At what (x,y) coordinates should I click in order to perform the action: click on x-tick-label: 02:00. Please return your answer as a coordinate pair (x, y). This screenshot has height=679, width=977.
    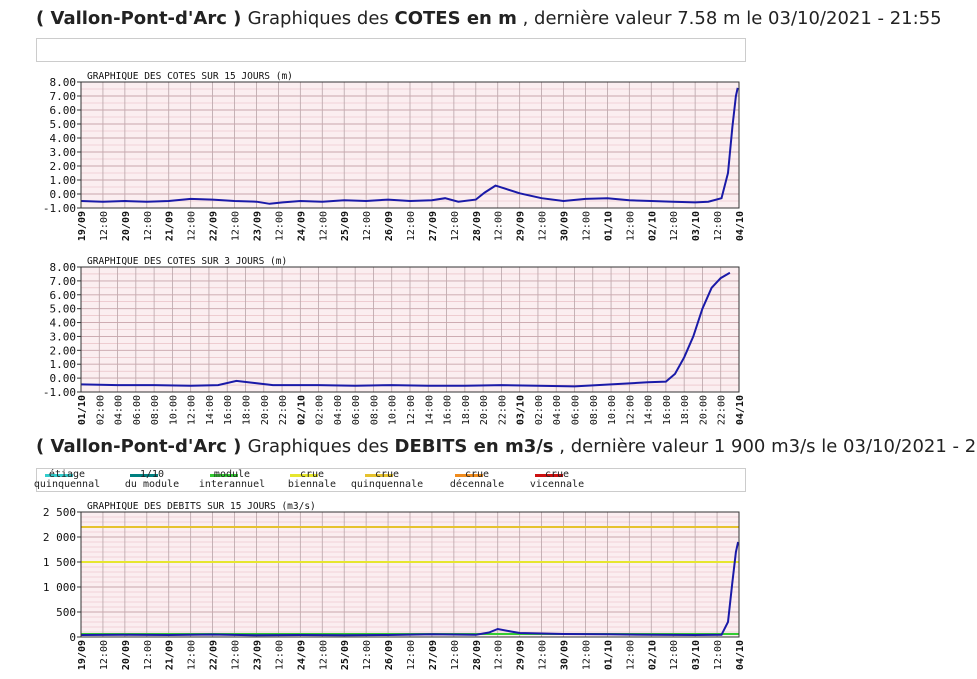
    Looking at the image, I should click on (539, 410).